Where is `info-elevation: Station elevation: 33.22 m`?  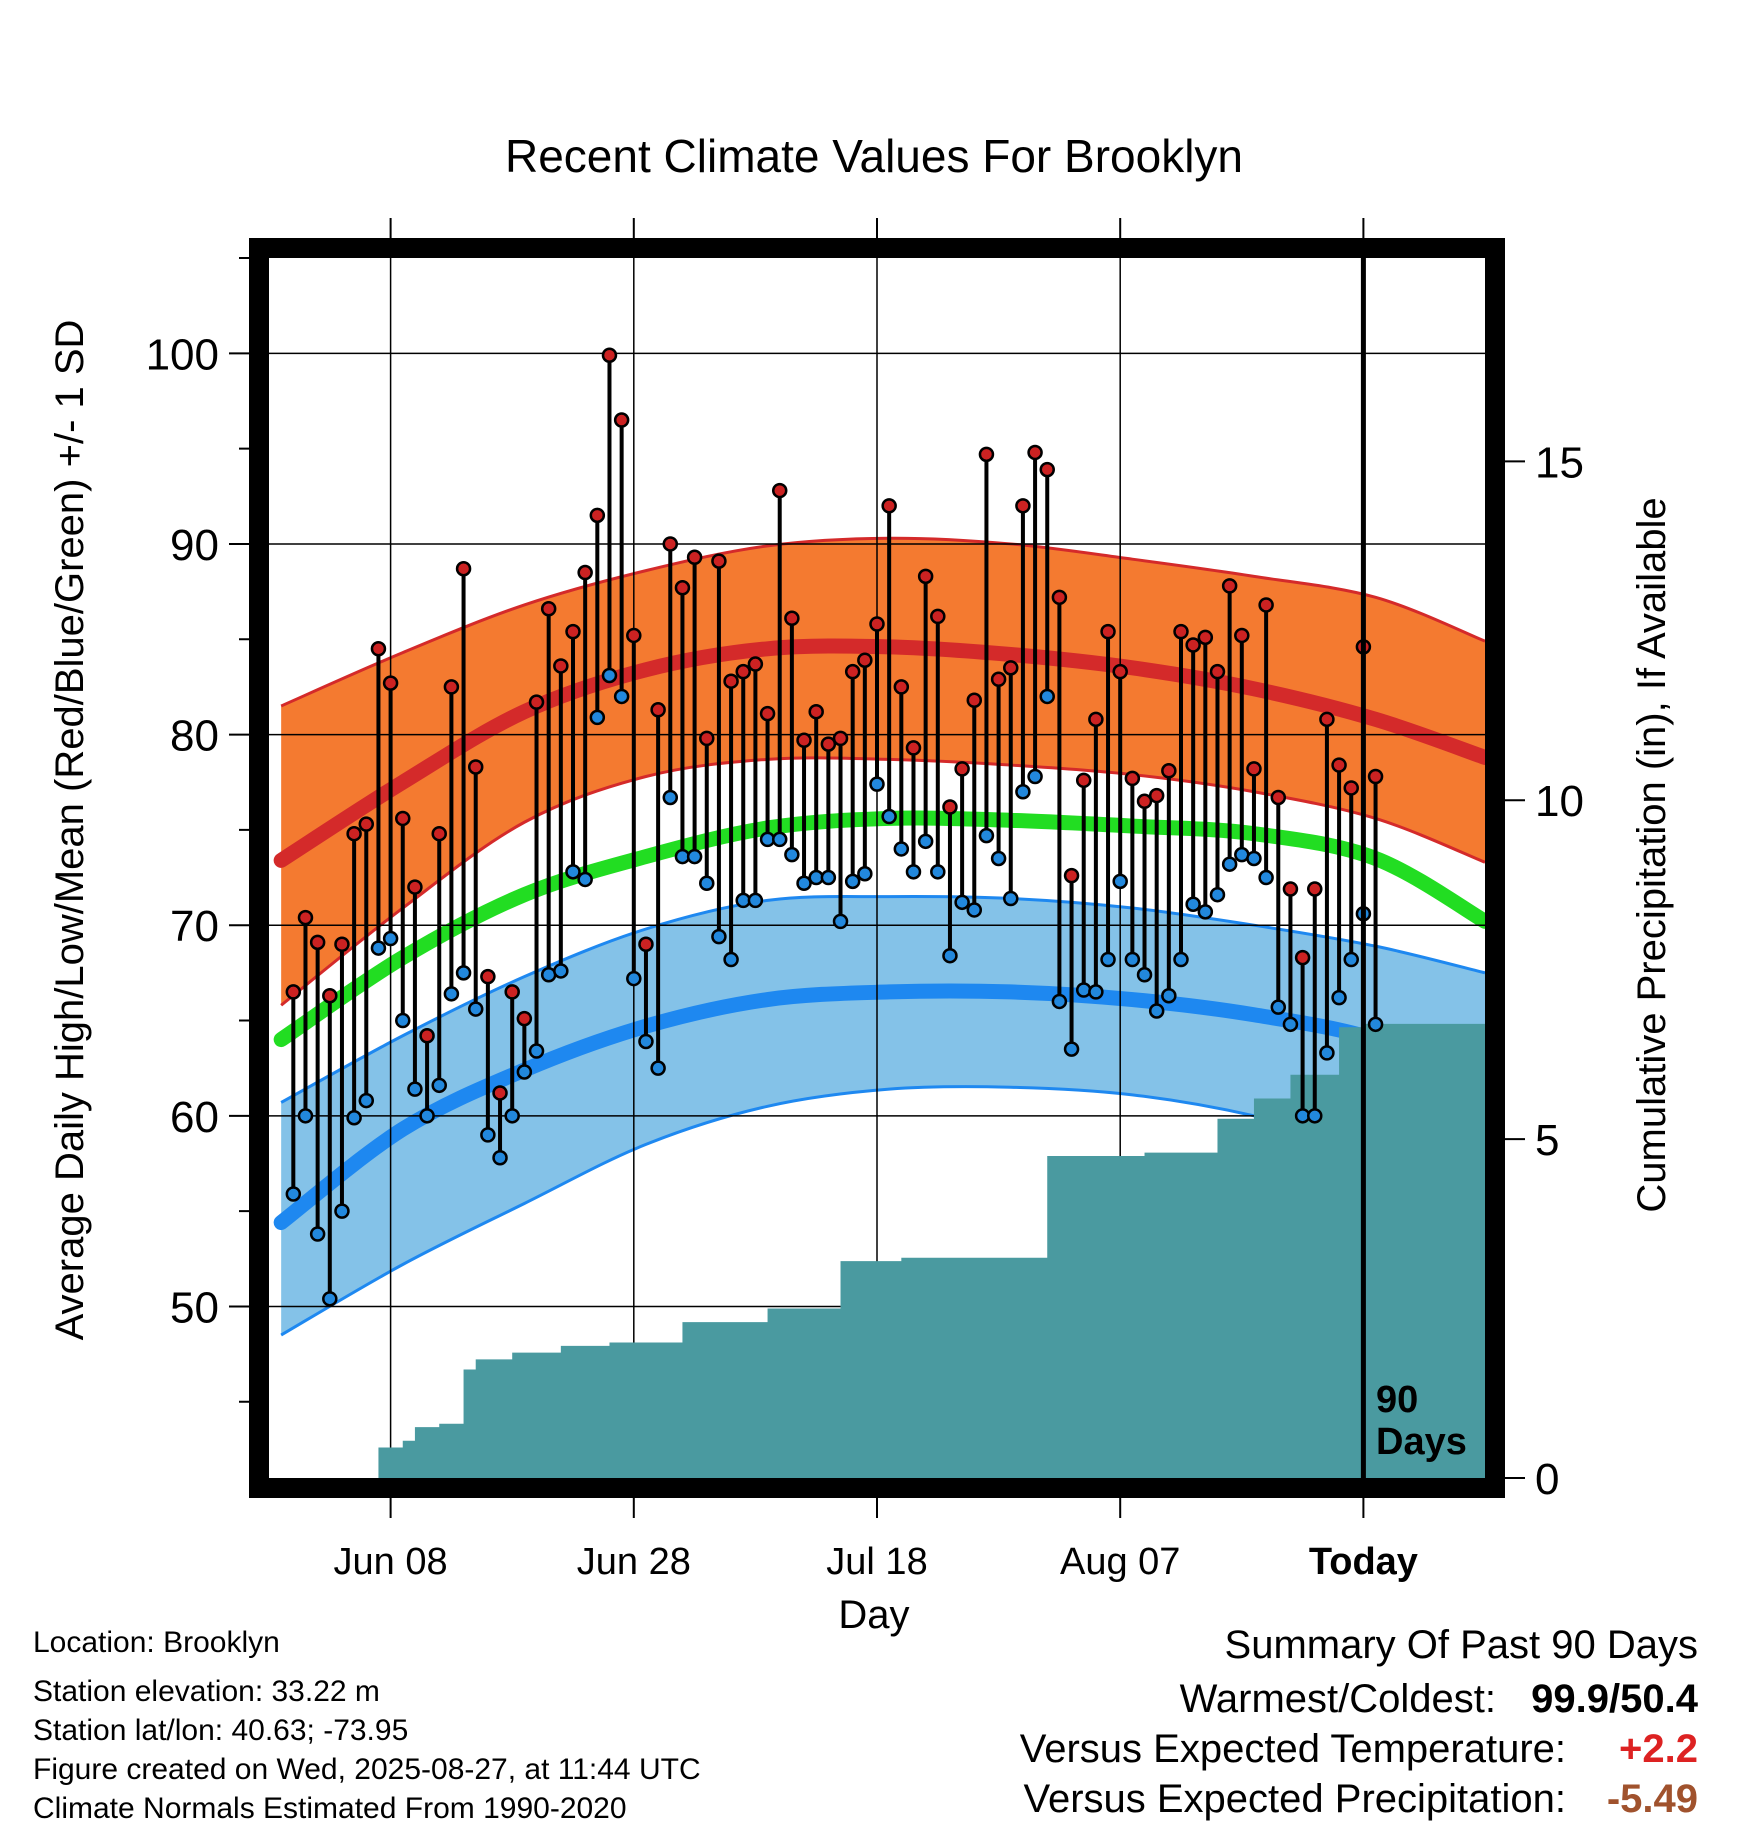
info-elevation: Station elevation: 33.22 m is located at coordinates (206, 1691).